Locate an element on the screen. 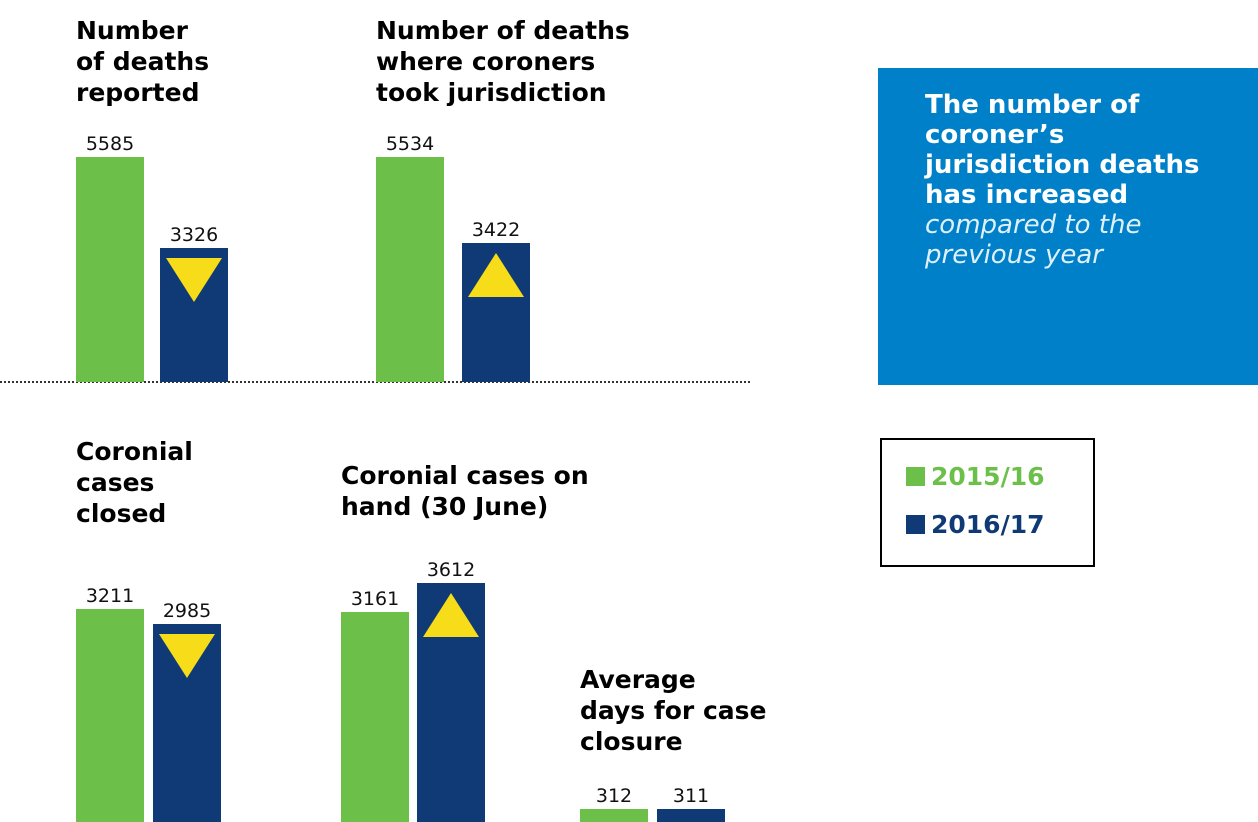  title-line: Coronial is located at coordinates (134, 451).